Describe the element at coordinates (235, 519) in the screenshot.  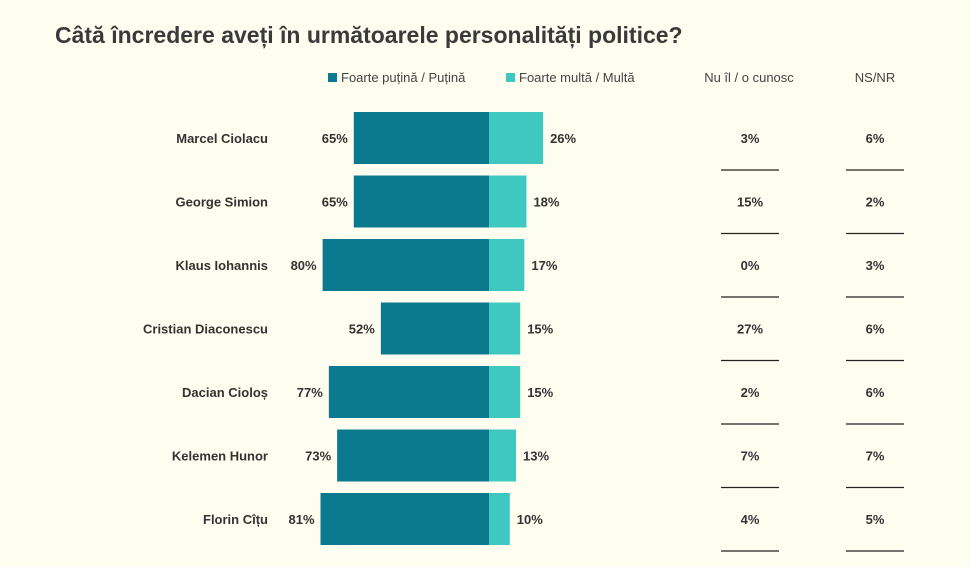
I see `category-label: Florin Cîțu` at that location.